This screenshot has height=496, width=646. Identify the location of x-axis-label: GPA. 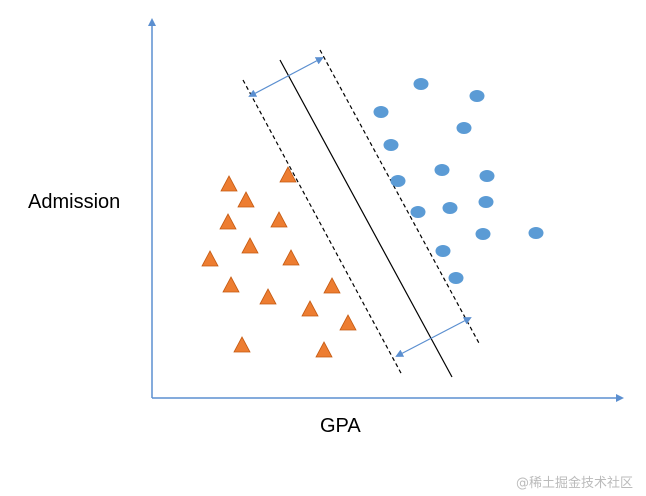
(340, 426).